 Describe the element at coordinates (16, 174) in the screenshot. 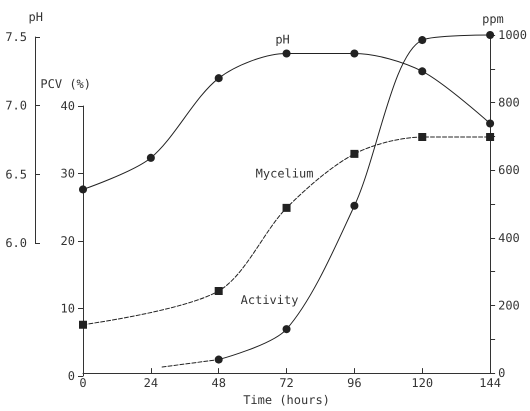

I see `y3-tick-label: 6.5` at that location.